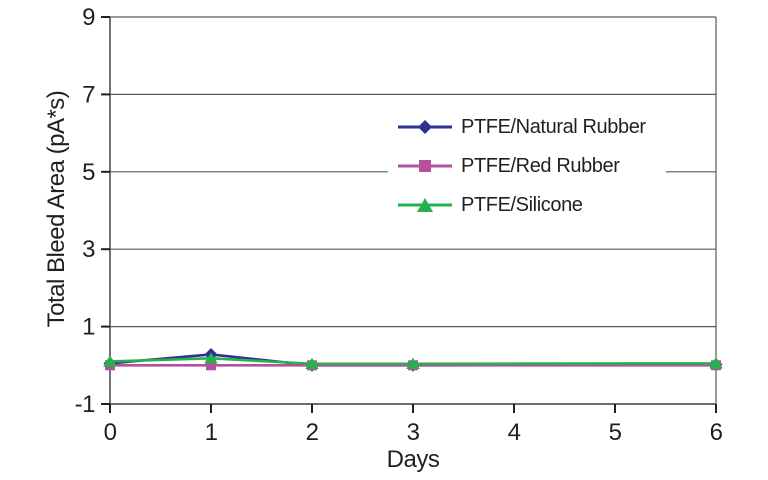  What do you see at coordinates (413, 432) in the screenshot?
I see `x-tick-label-3: 3` at bounding box center [413, 432].